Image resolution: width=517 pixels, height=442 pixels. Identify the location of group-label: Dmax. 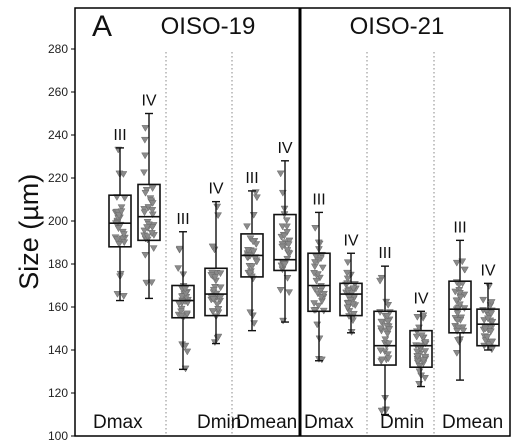
(329, 422).